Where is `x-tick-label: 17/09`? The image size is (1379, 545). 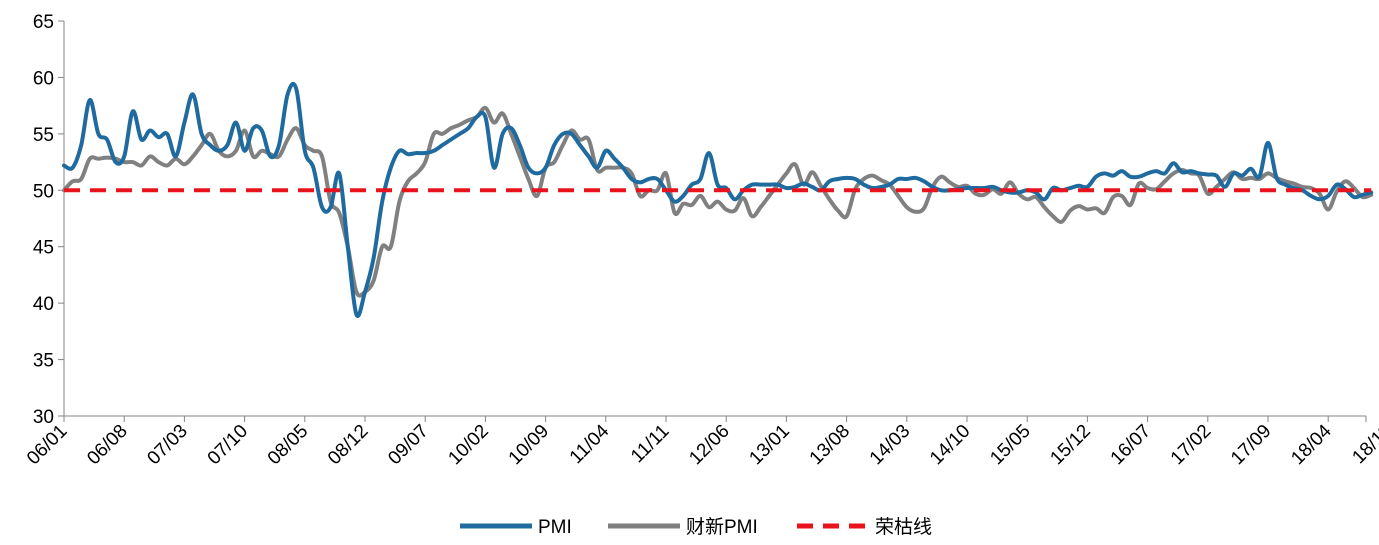
x-tick-label: 17/09 is located at coordinates (1251, 445).